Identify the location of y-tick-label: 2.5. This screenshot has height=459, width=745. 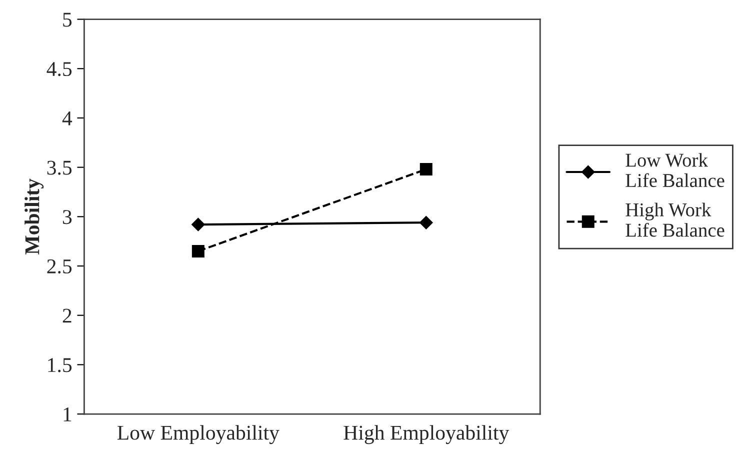
(59, 266).